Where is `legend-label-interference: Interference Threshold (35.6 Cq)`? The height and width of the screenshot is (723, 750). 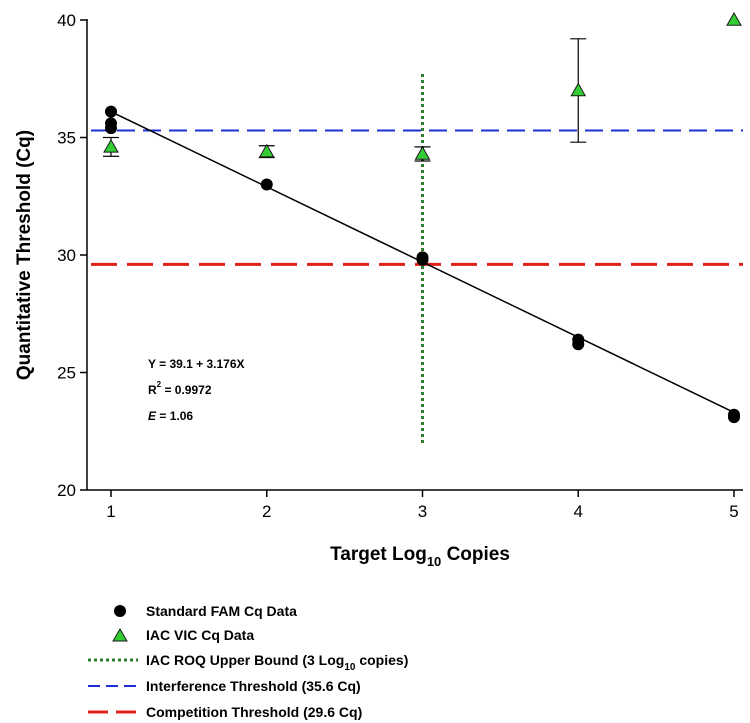 legend-label-interference: Interference Threshold (35.6 Cq) is located at coordinates (253, 686).